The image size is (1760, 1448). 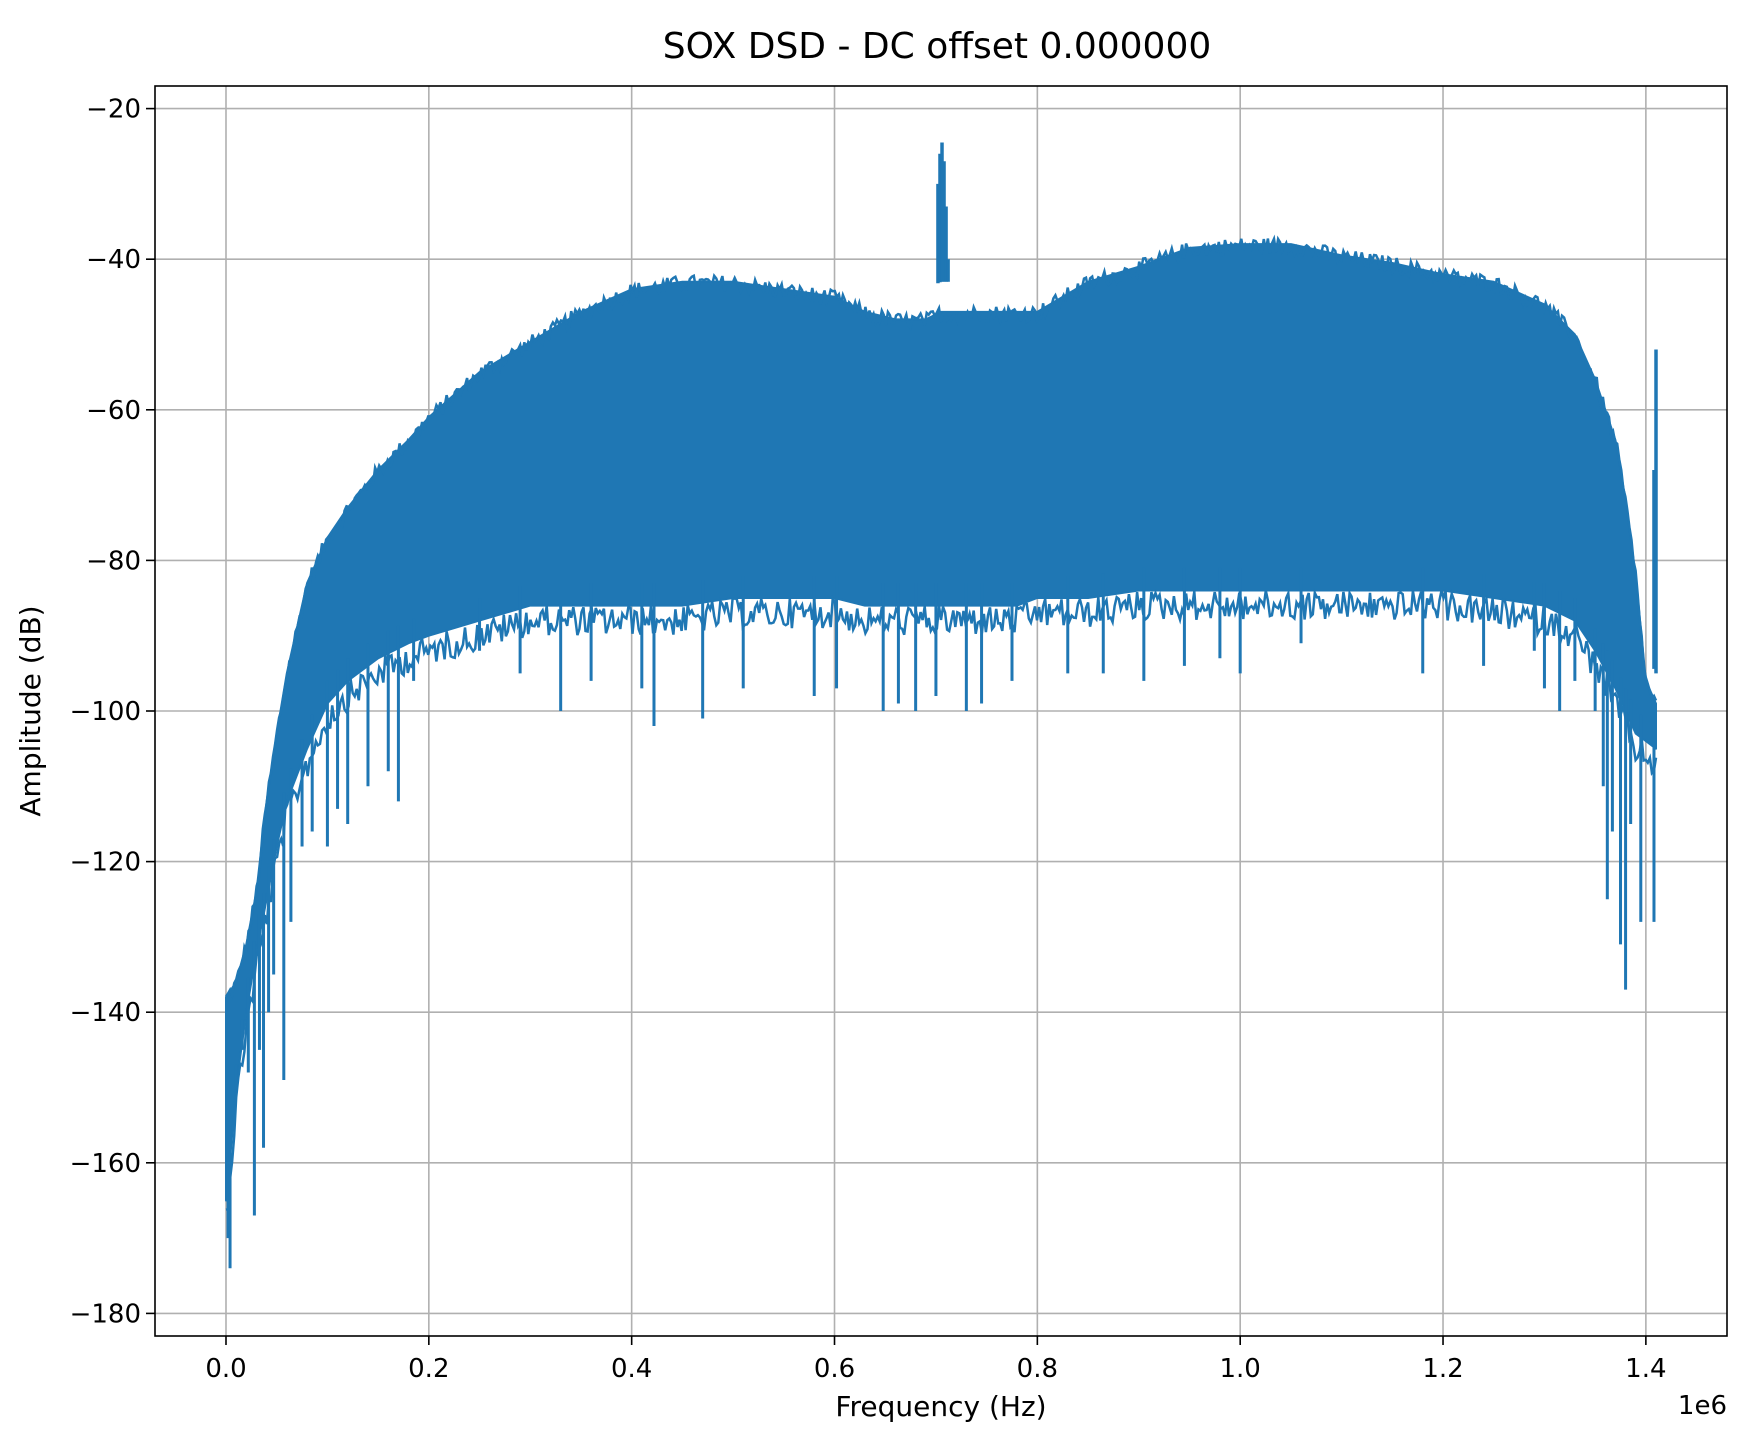 What do you see at coordinates (113, 260) in the screenshot?
I see `y-tick-label: −40` at bounding box center [113, 260].